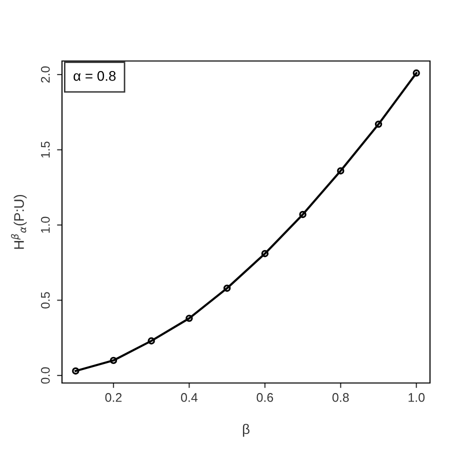 The image size is (462, 460). What do you see at coordinates (416, 397) in the screenshot?
I see `x-tick-label: 1.0` at bounding box center [416, 397].